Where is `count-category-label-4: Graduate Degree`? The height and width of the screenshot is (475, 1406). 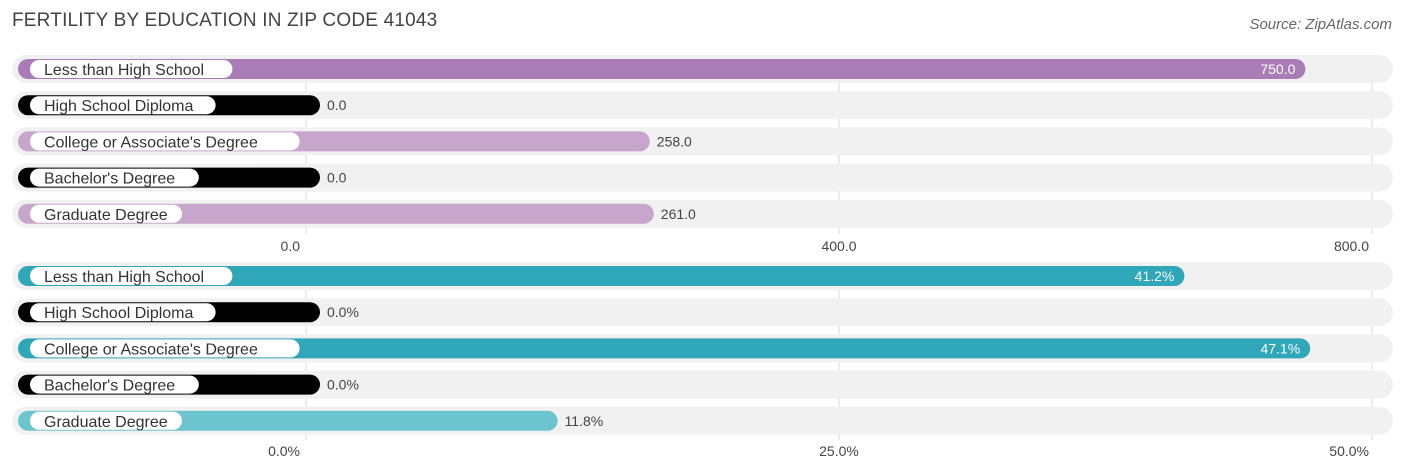
count-category-label-4: Graduate Degree is located at coordinates (106, 215).